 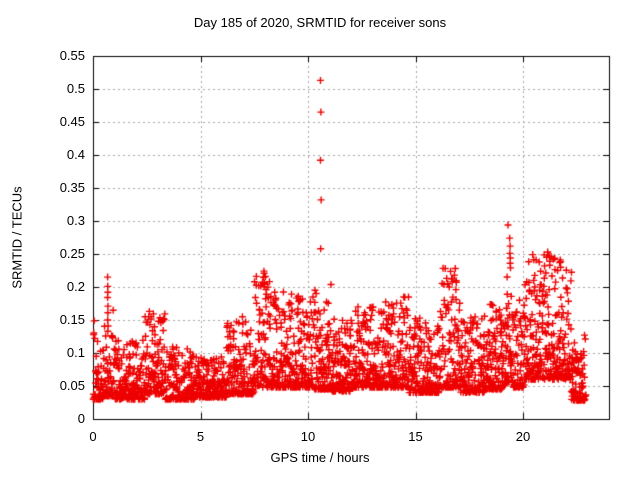 I want to click on y-axis-label: SRMTID / TECUs, so click(x=17, y=237).